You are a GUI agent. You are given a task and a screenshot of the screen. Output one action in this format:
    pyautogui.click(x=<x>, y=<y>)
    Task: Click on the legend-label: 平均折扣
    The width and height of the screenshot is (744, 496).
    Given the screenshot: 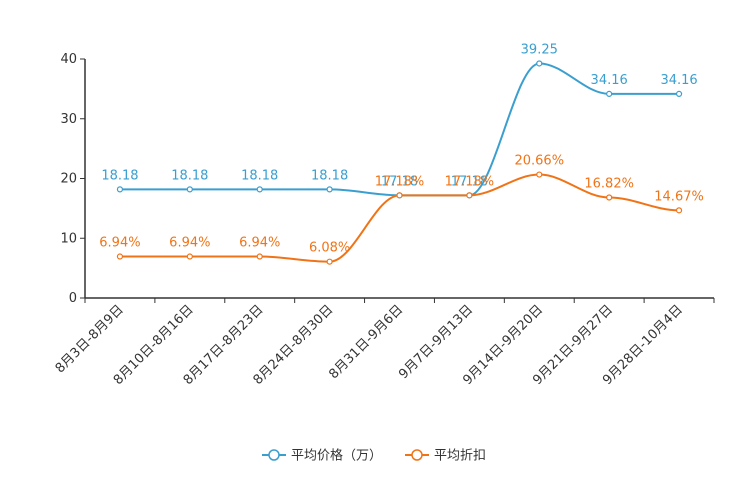 What is the action you would take?
    pyautogui.click(x=460, y=456)
    